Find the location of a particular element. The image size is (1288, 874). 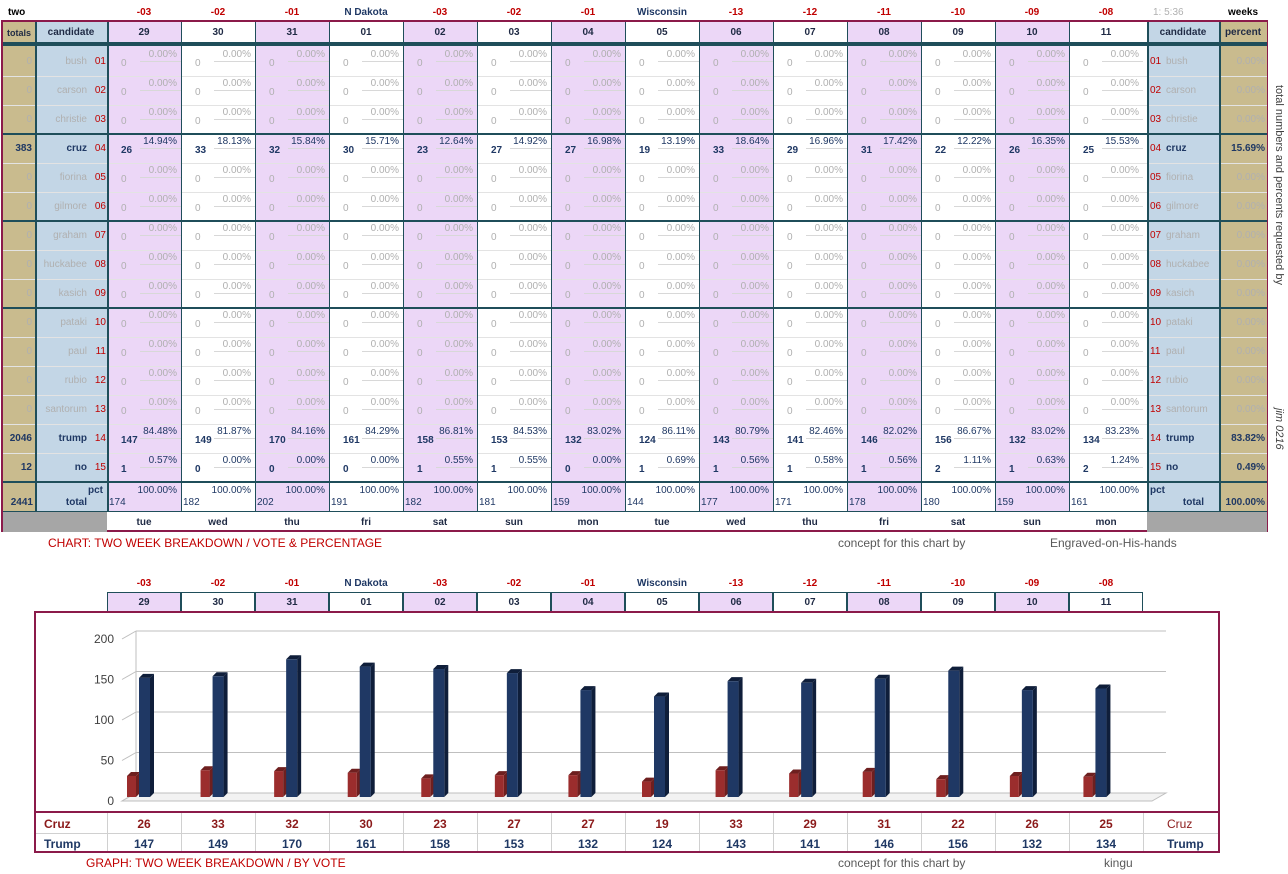

percent-header: percent is located at coordinates (1243, 32).